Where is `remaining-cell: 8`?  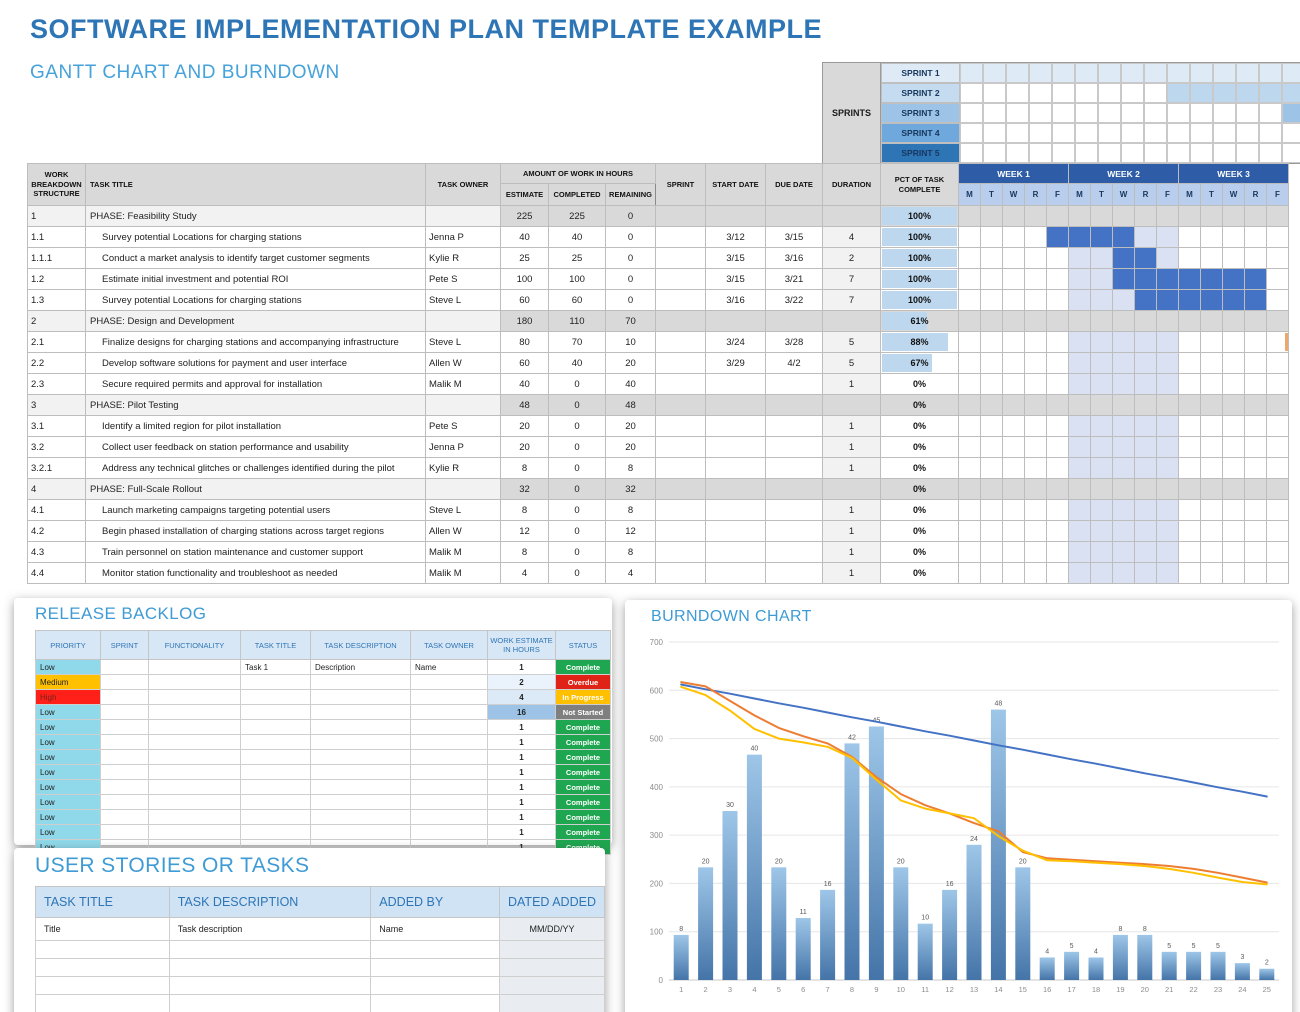
remaining-cell: 8 is located at coordinates (630, 468).